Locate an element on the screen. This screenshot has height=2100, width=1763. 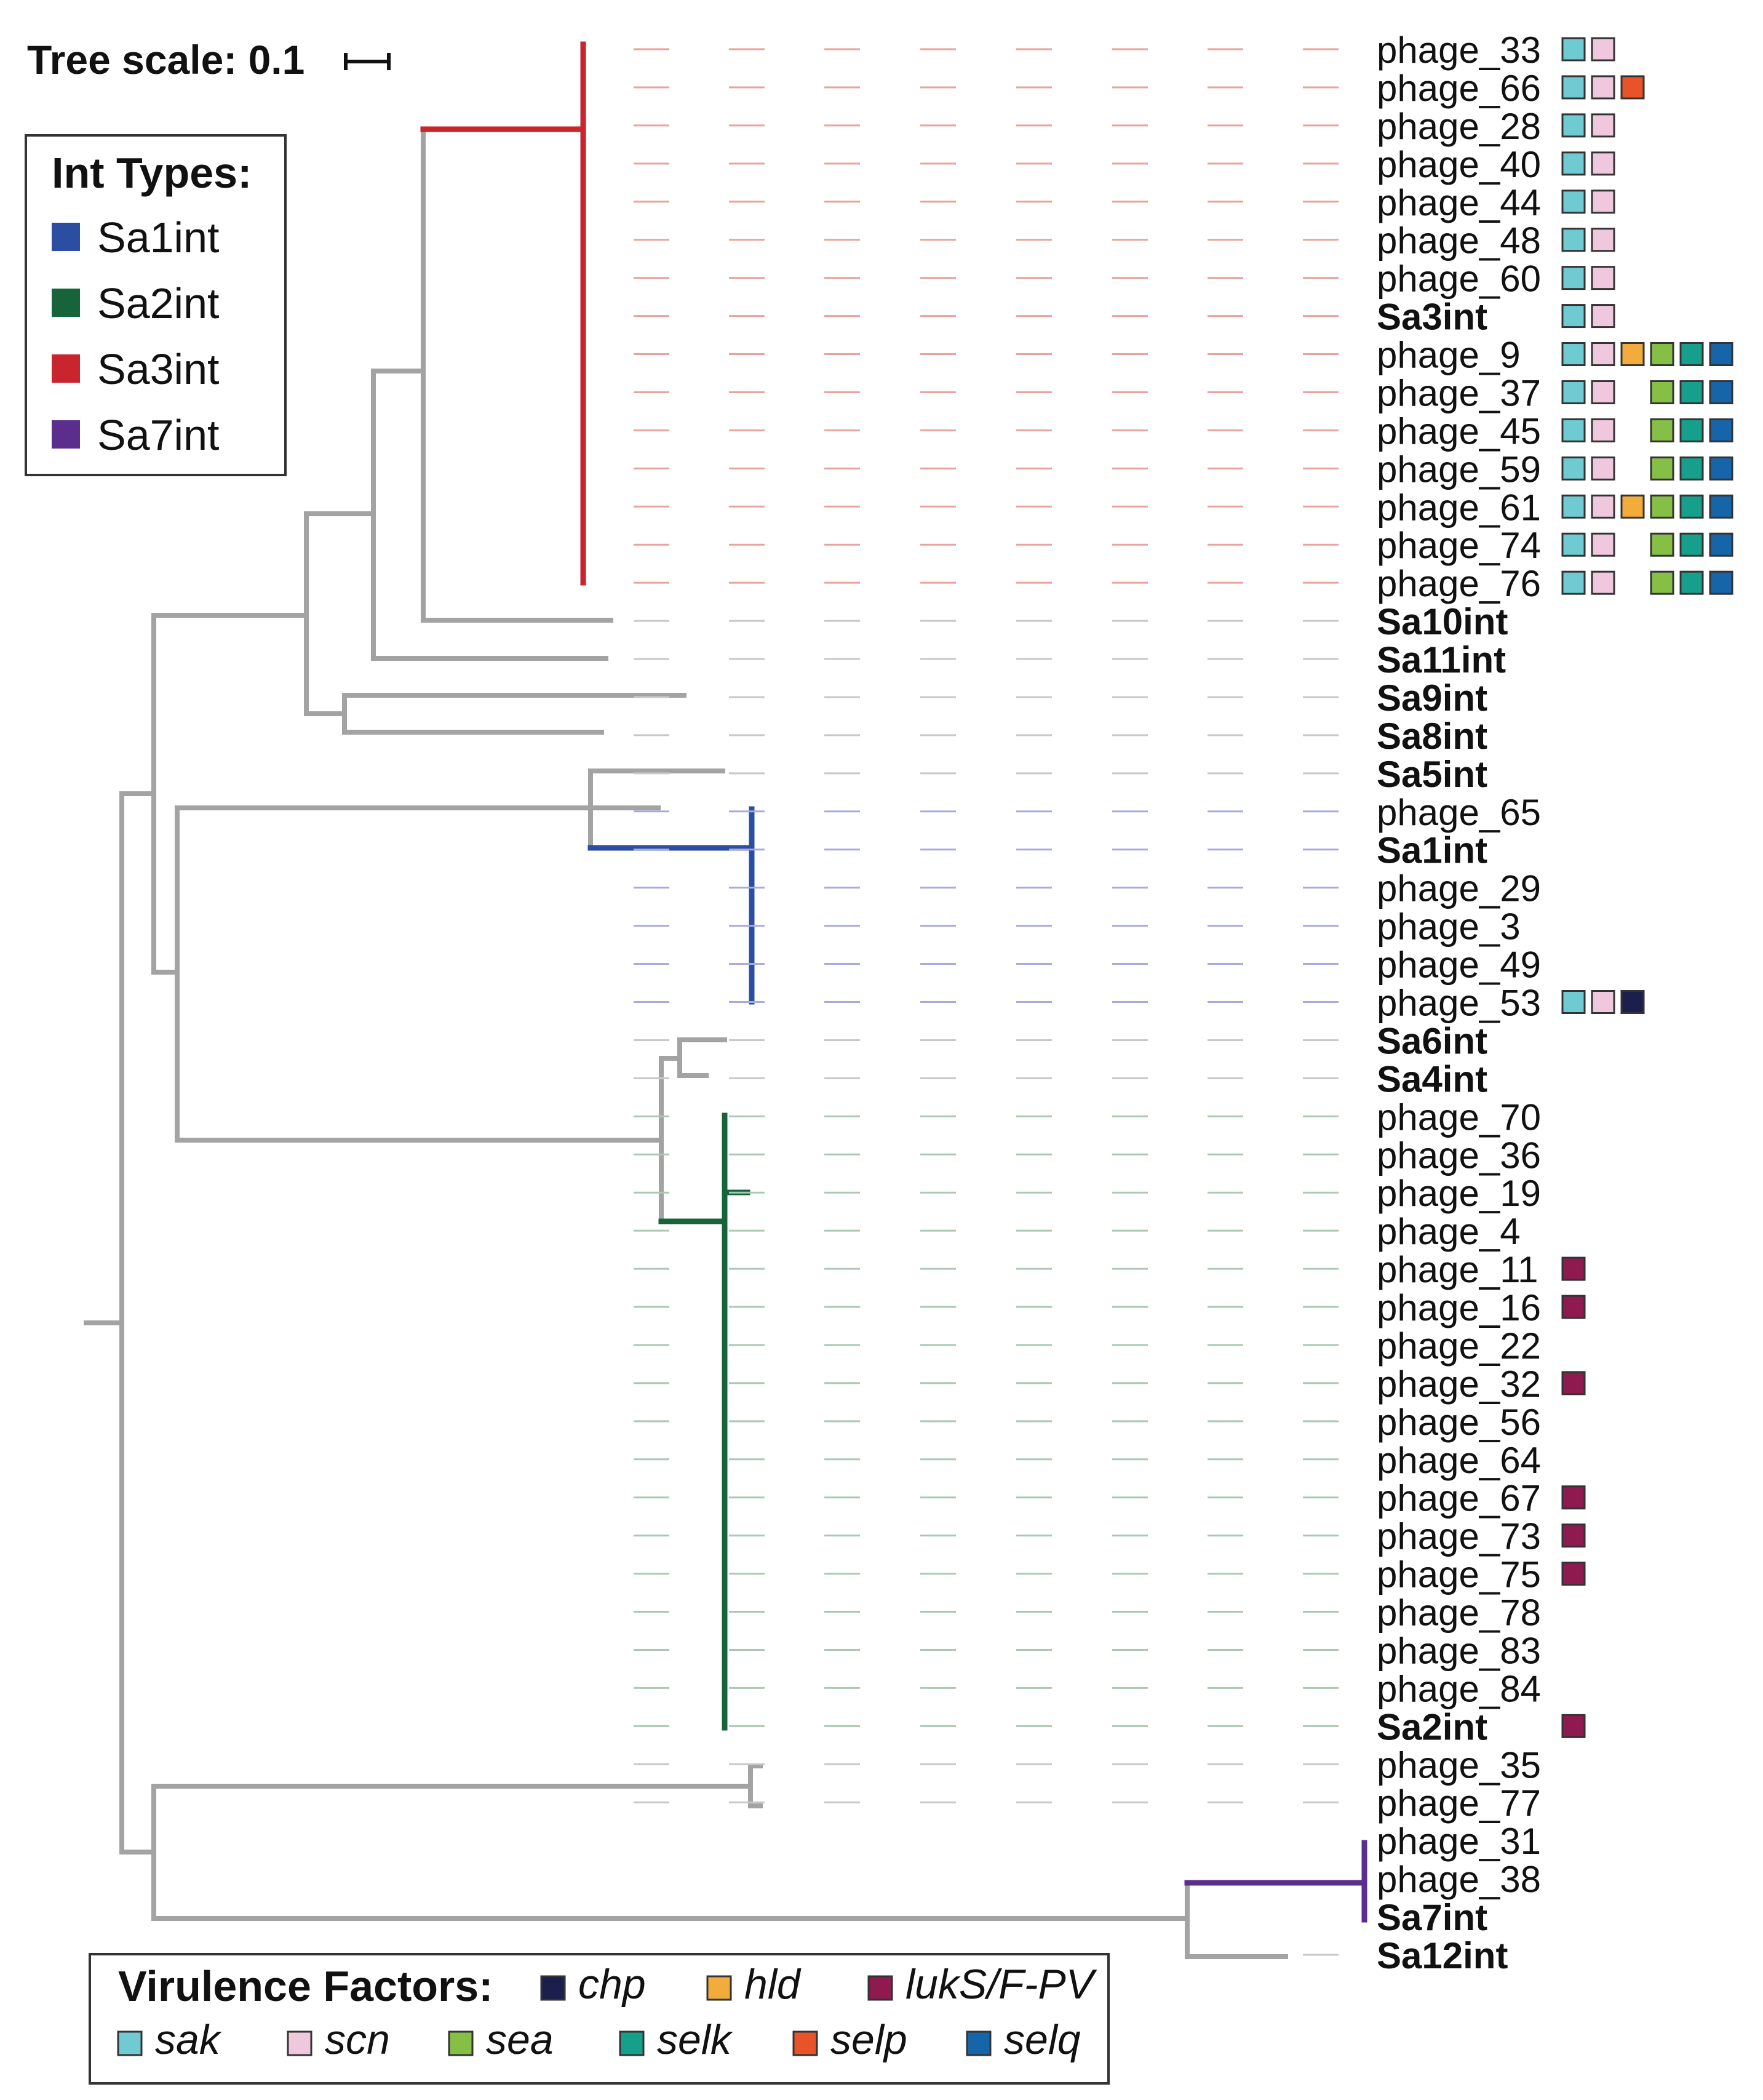
tip-label: phage_77 is located at coordinates (1459, 1803).